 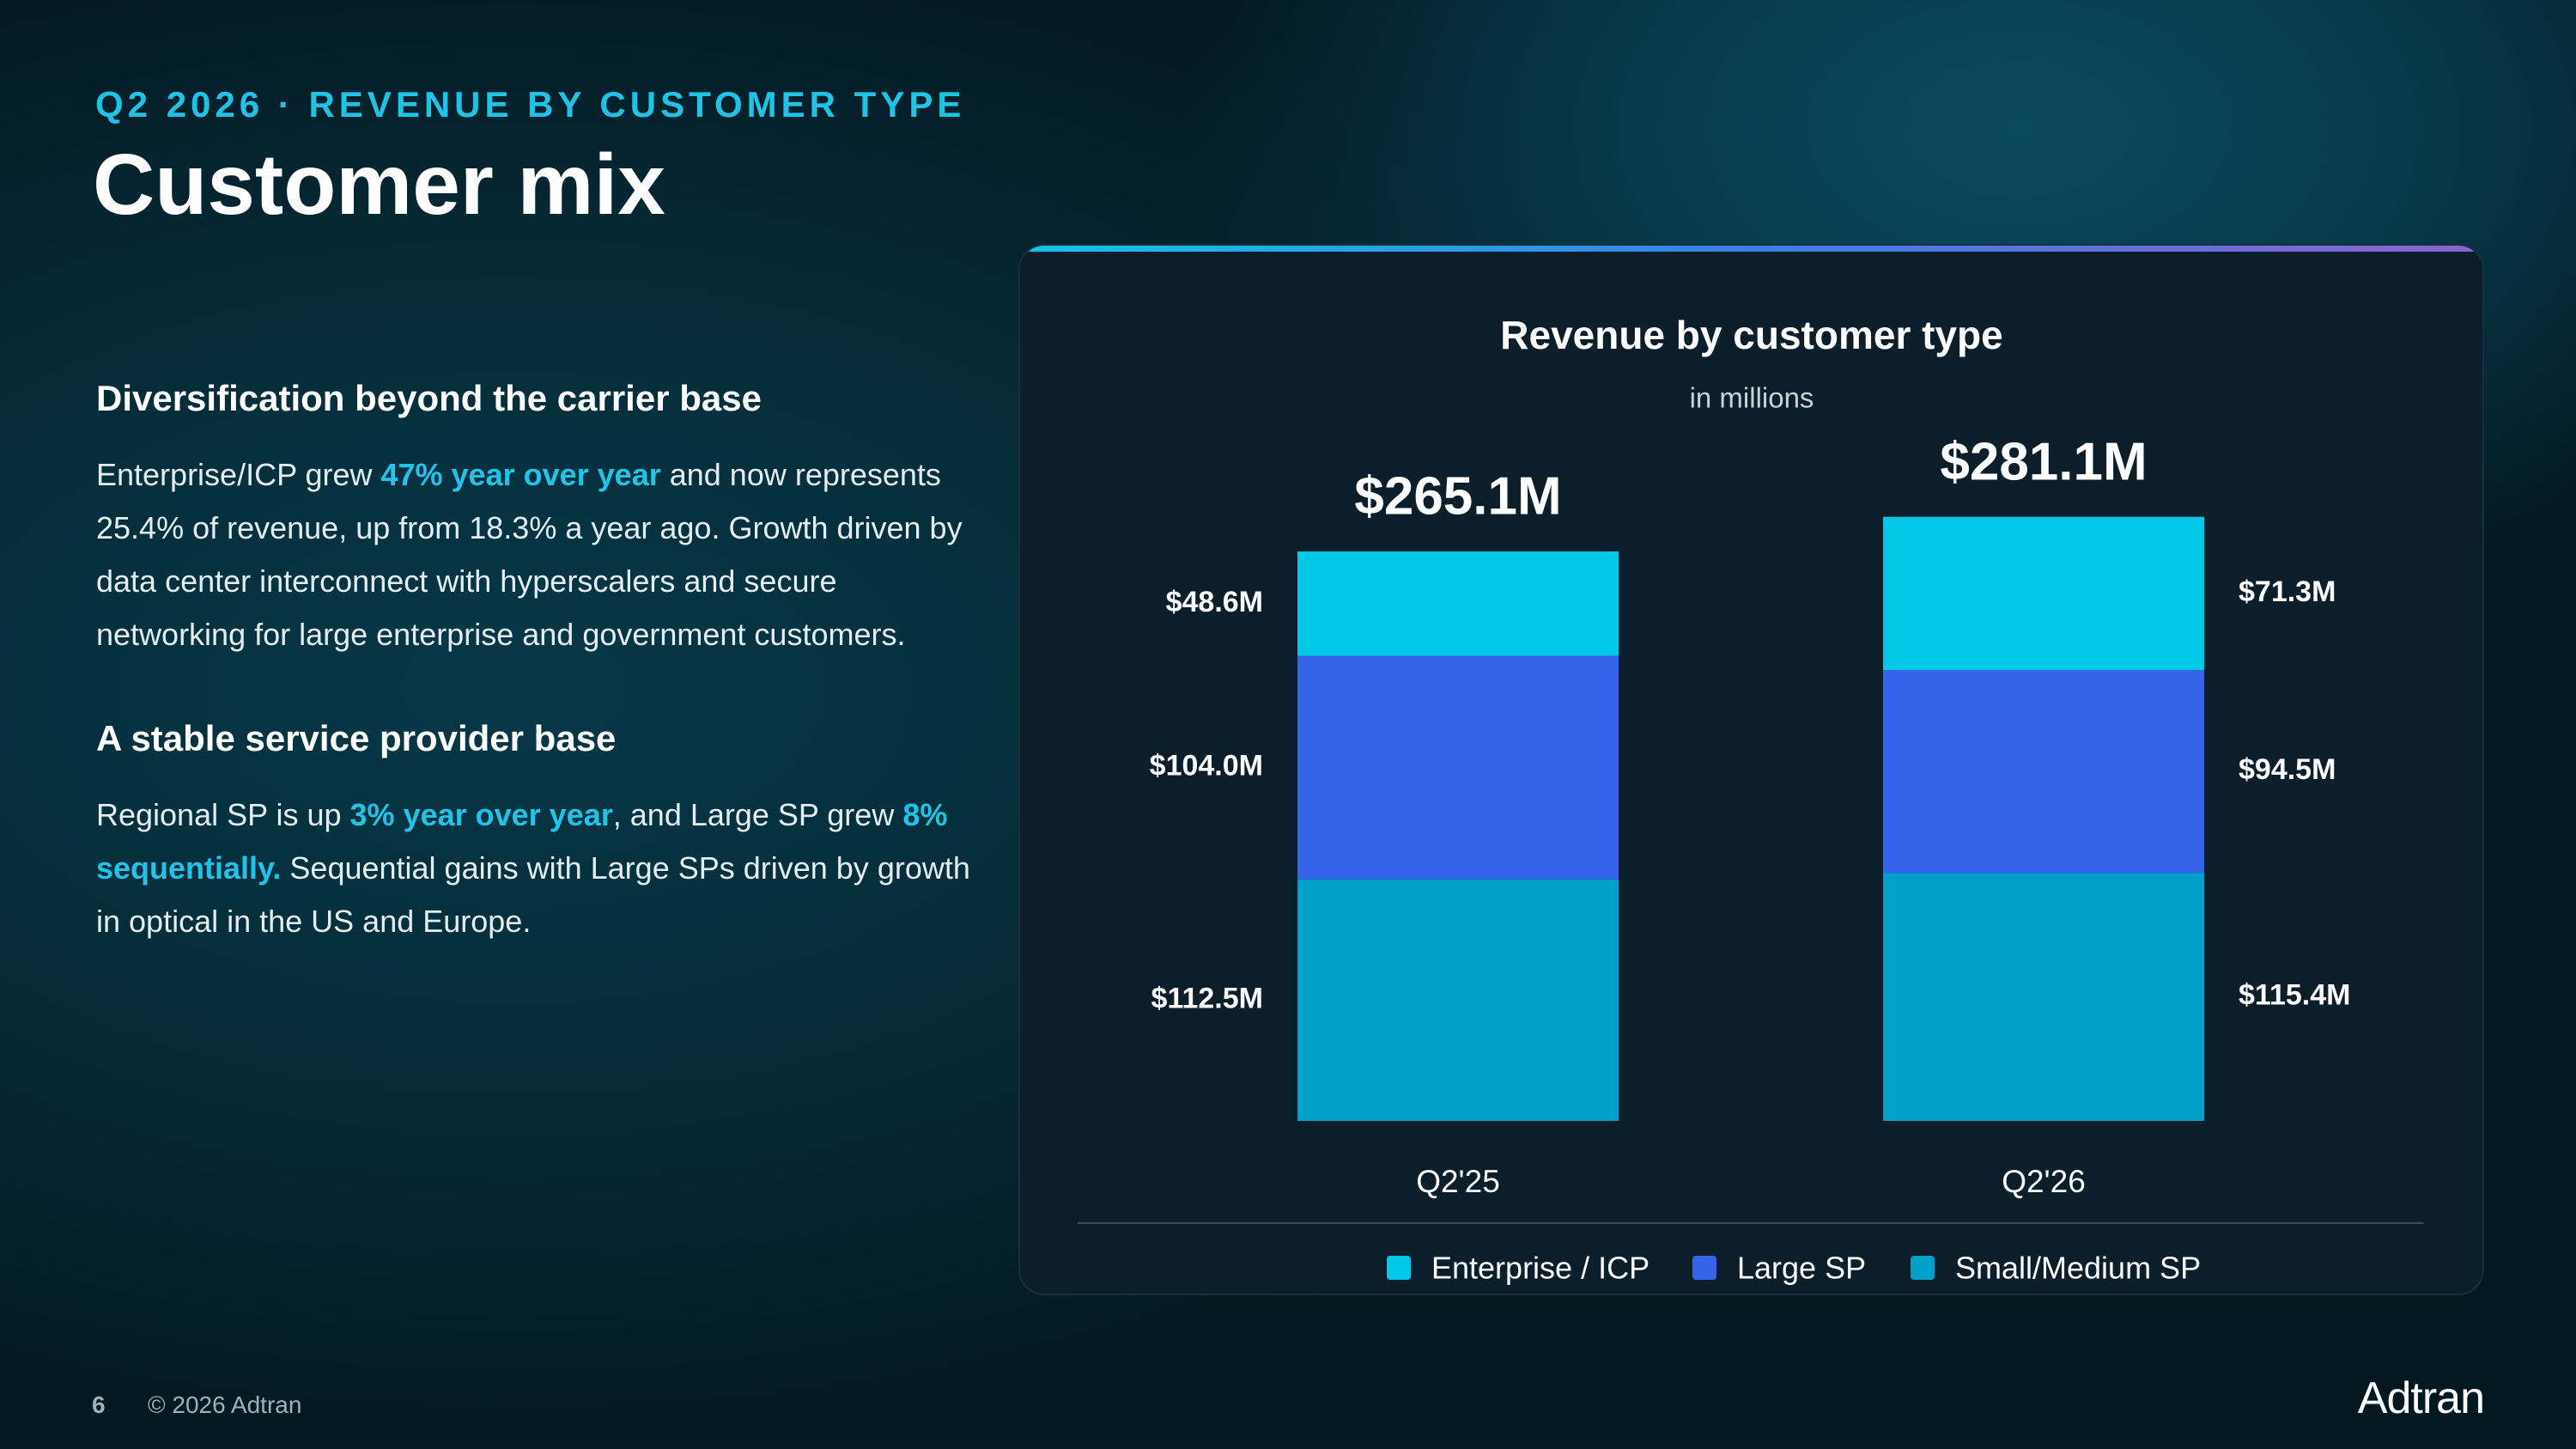 I want to click on value-label: $104.0M, so click(x=1206, y=766).